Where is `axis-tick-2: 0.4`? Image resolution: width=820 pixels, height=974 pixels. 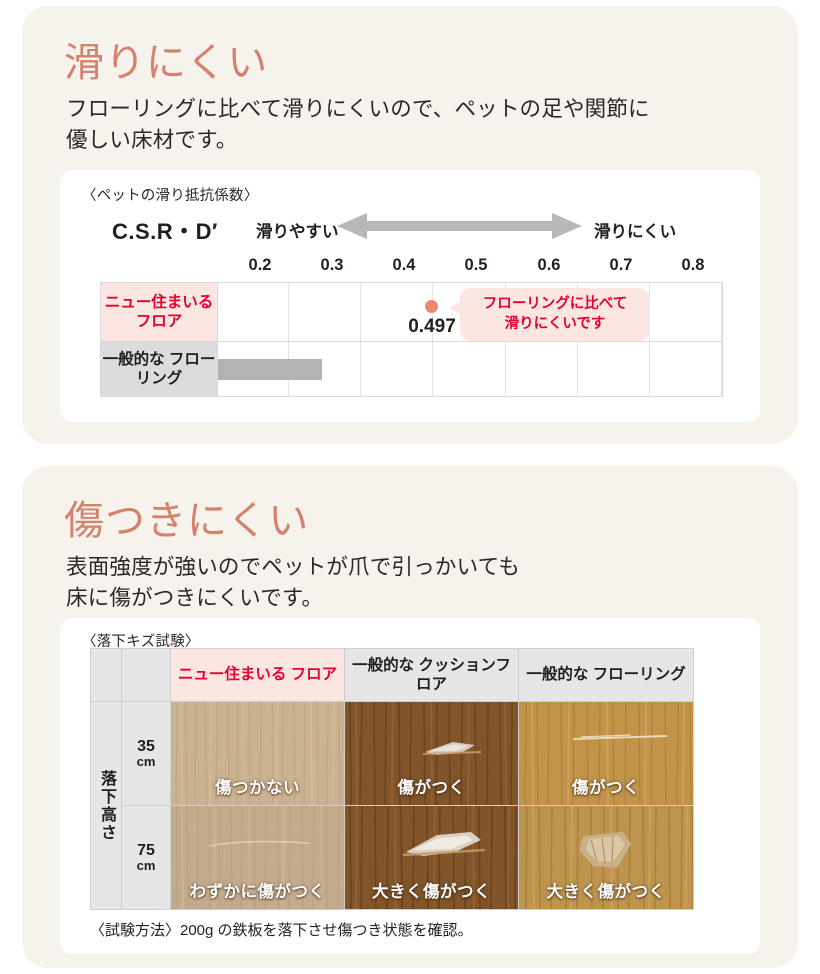 axis-tick-2: 0.4 is located at coordinates (404, 265).